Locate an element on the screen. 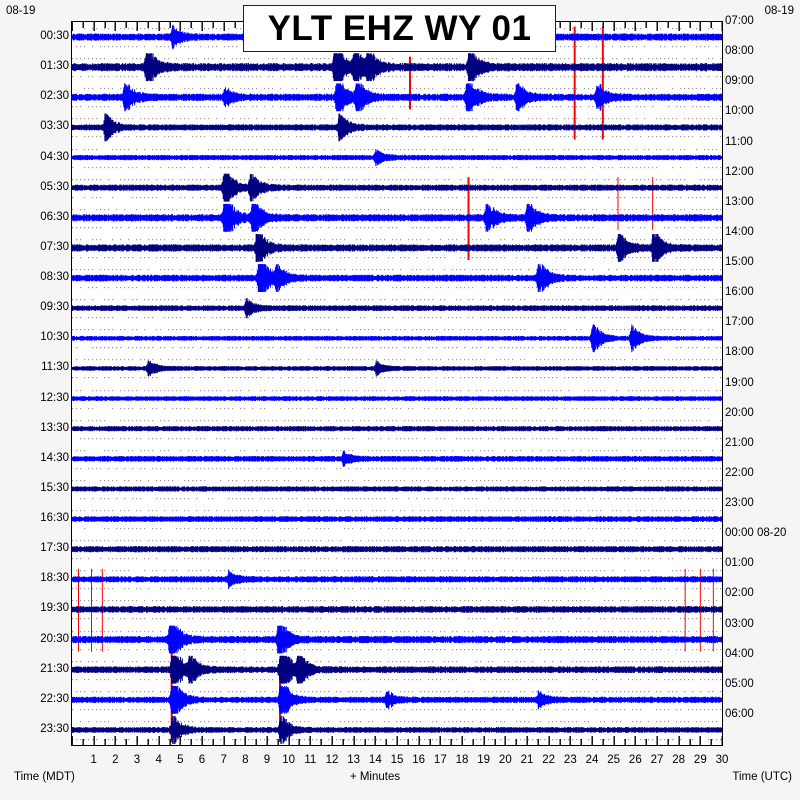 The width and height of the screenshot is (800, 800). minute-tick-2: 2 is located at coordinates (115, 760).